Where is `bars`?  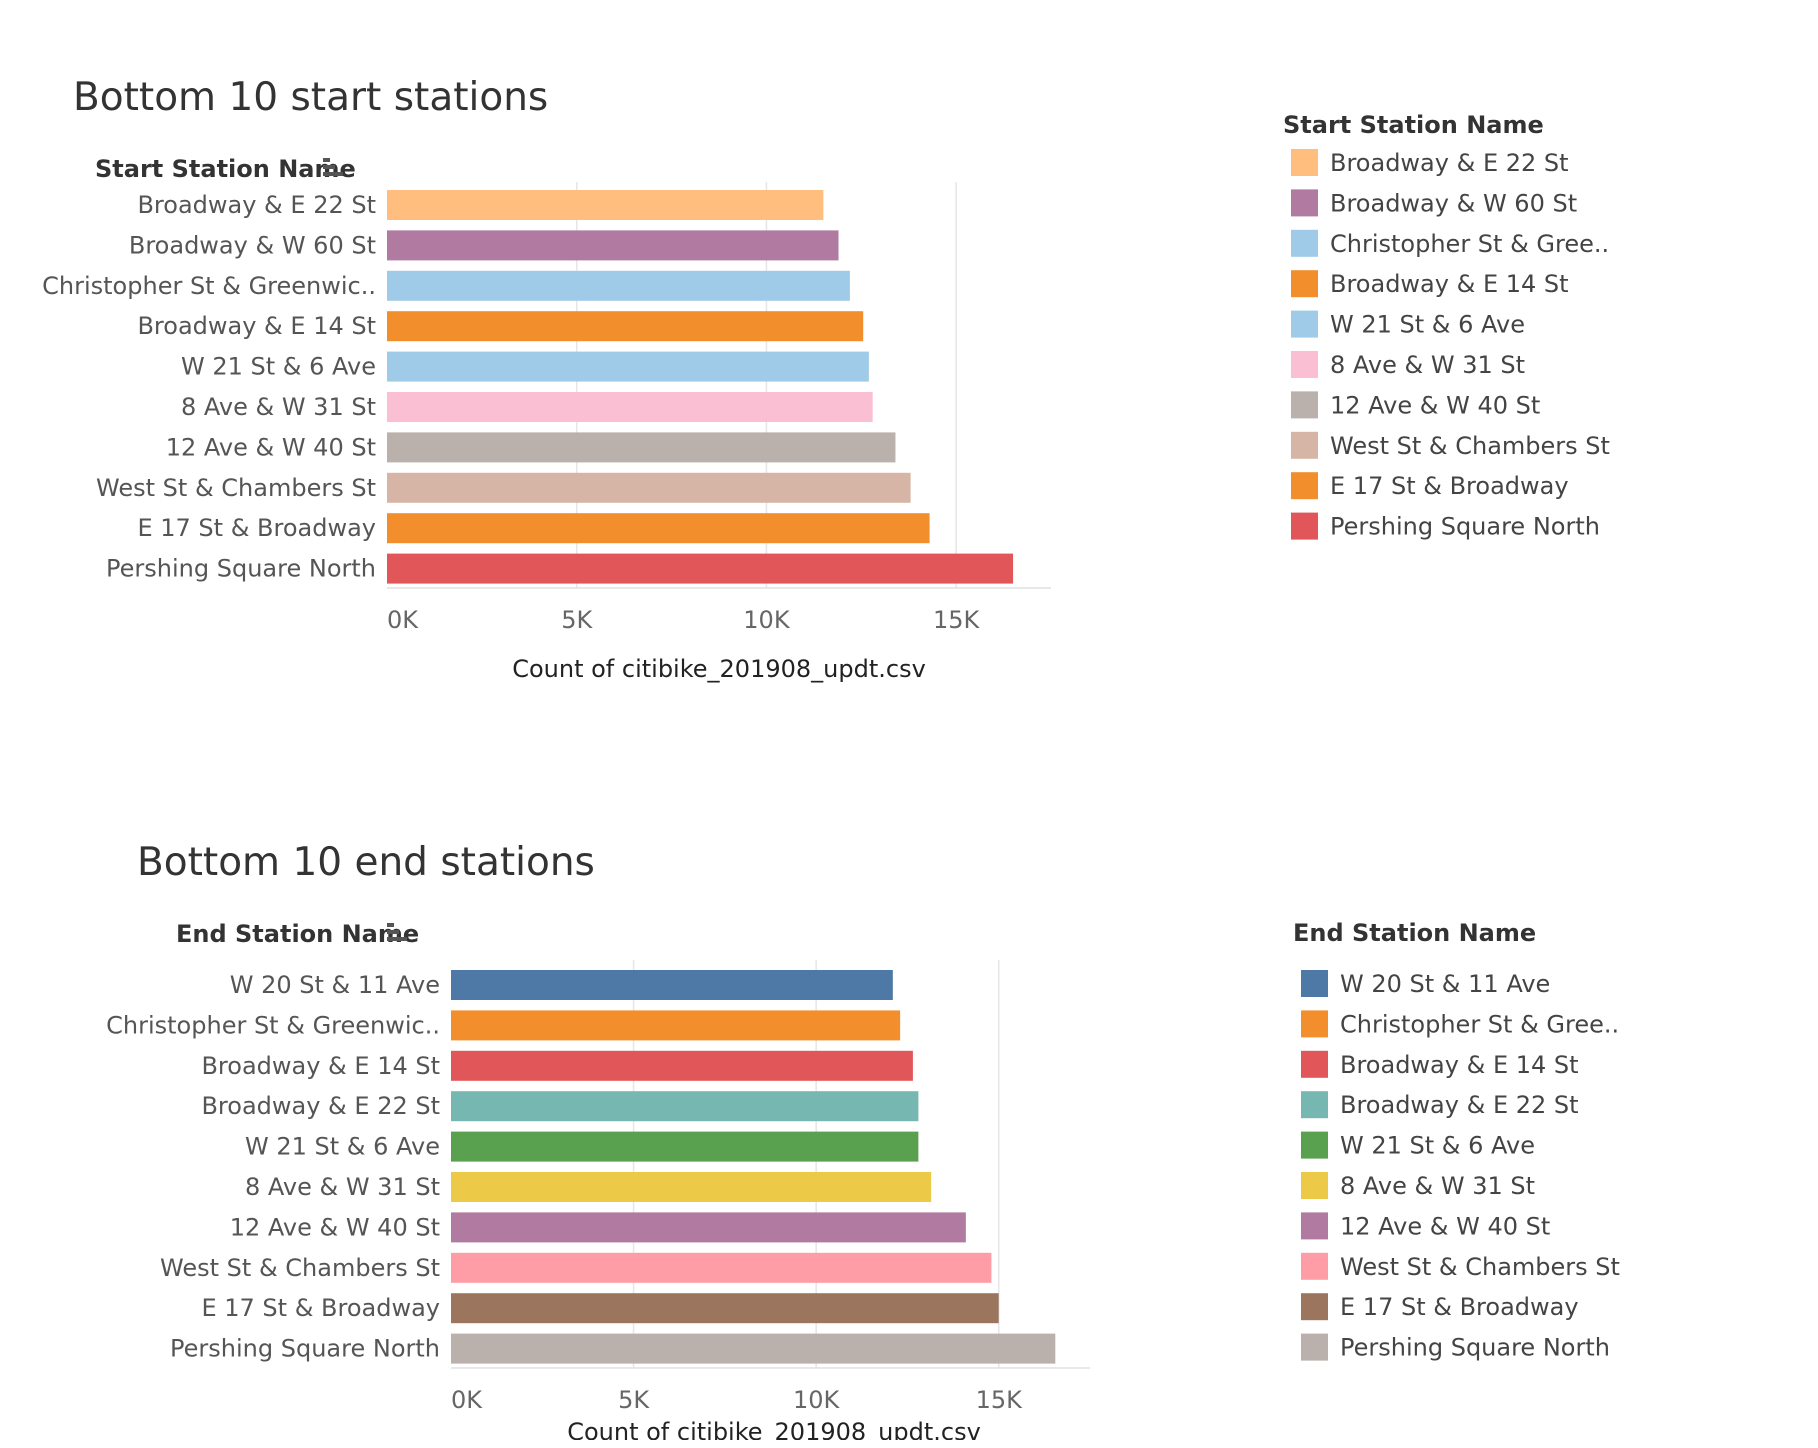
bars is located at coordinates (700, 387).